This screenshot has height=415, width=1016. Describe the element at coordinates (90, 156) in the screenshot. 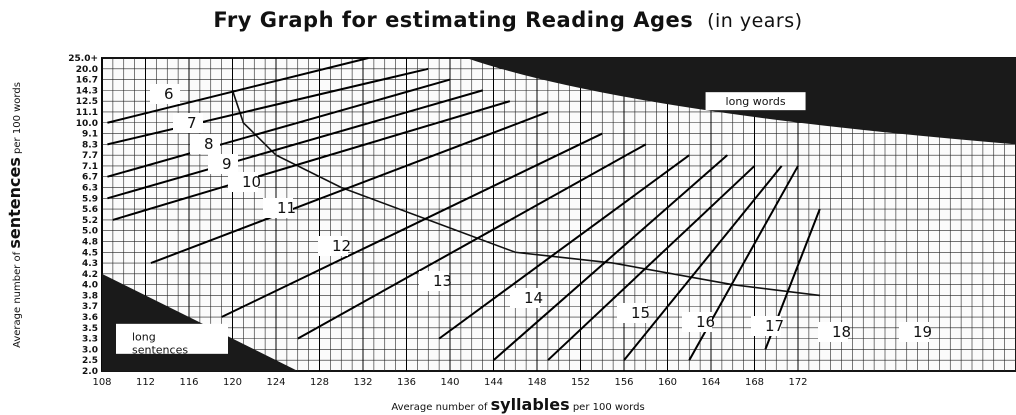

I see `y-tick-label: 7.7` at that location.